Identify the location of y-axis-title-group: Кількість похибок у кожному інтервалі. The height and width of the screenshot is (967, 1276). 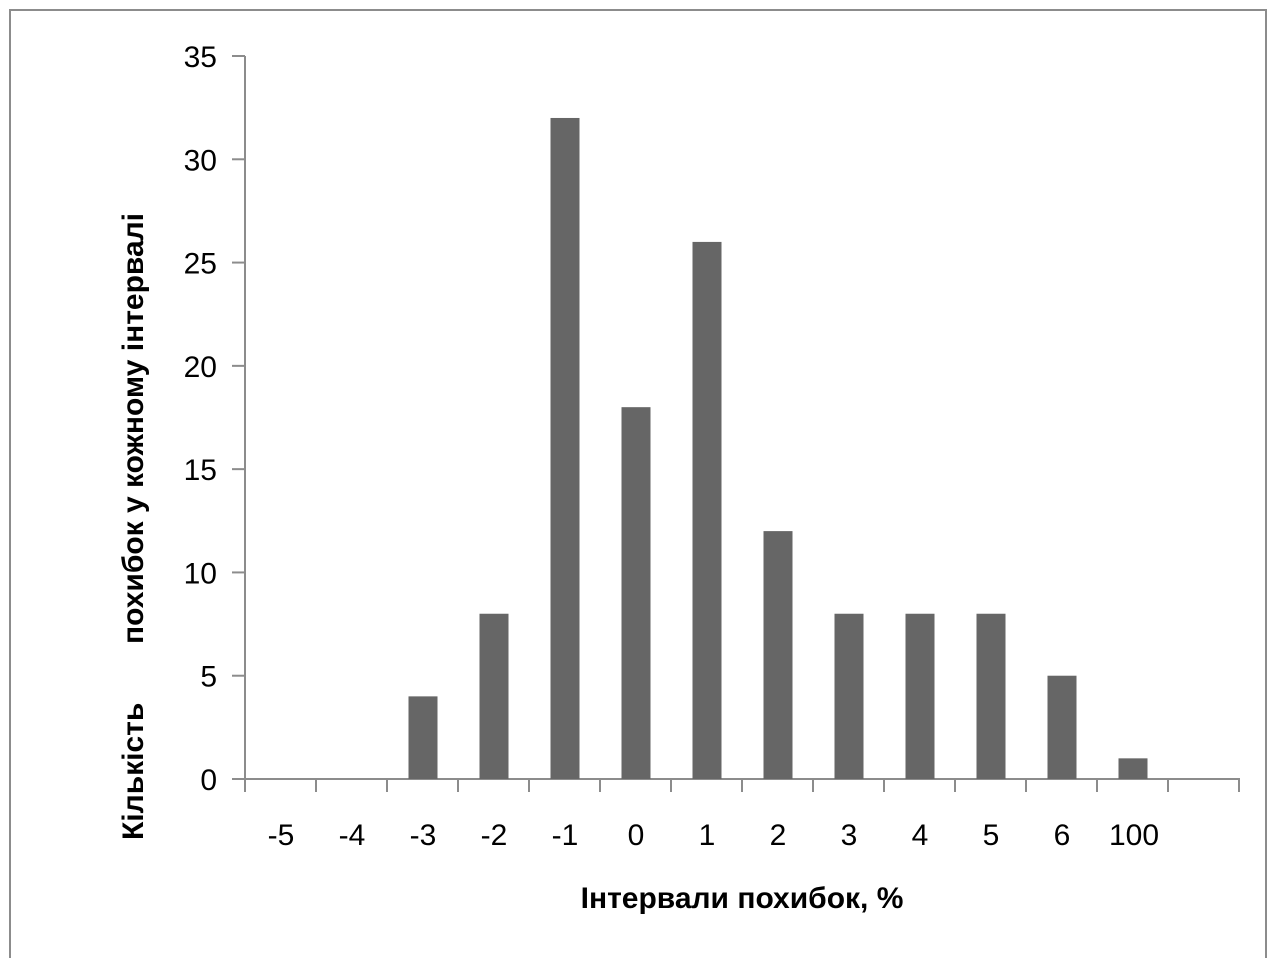
(133, 526).